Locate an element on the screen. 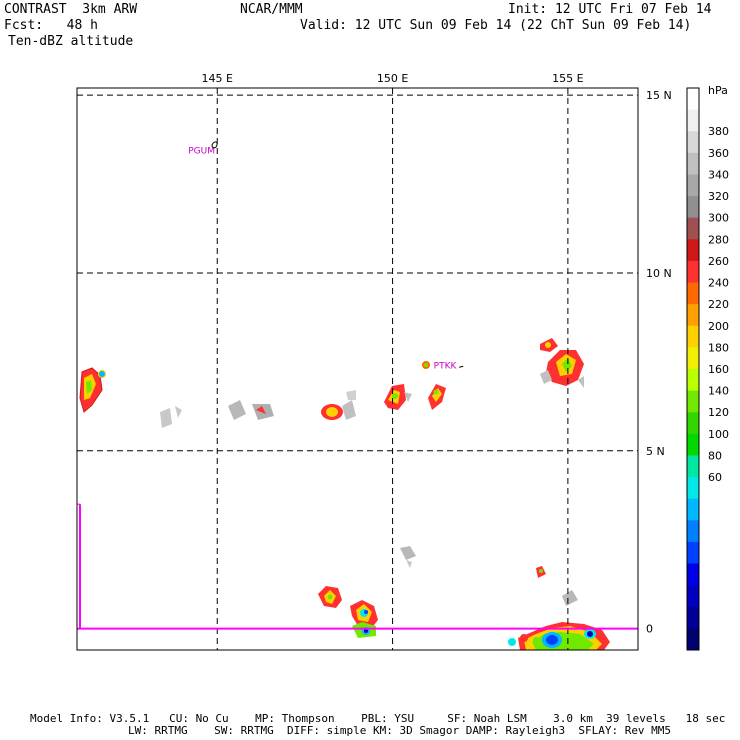 This screenshot has height=740, width=740. colorbar-level-label: 160 is located at coordinates (718, 369).